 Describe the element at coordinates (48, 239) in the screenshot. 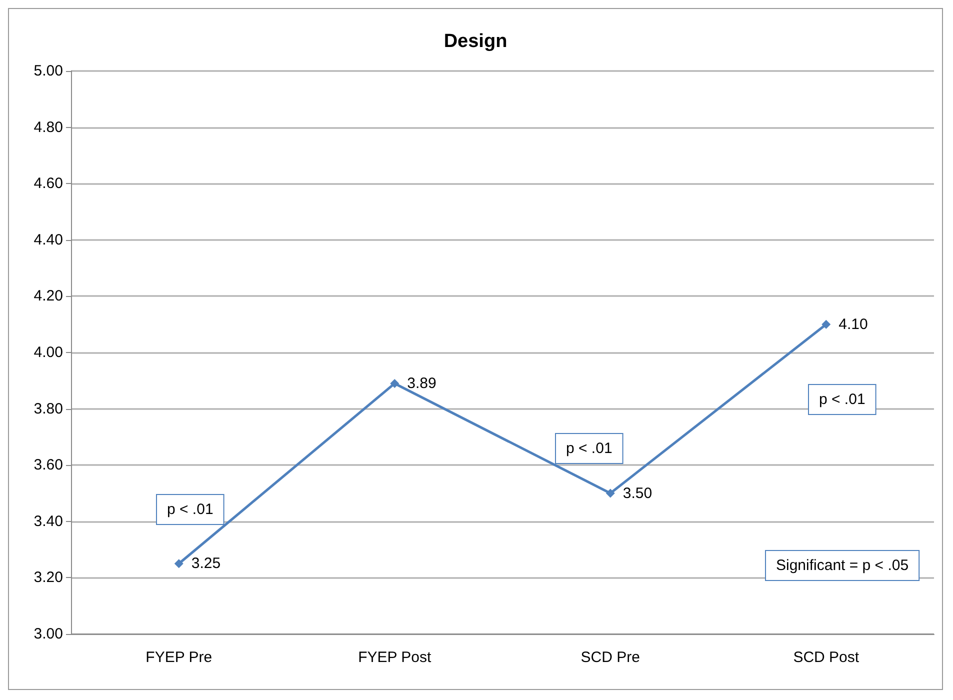

I see `y-tick-label: 4.40` at that location.